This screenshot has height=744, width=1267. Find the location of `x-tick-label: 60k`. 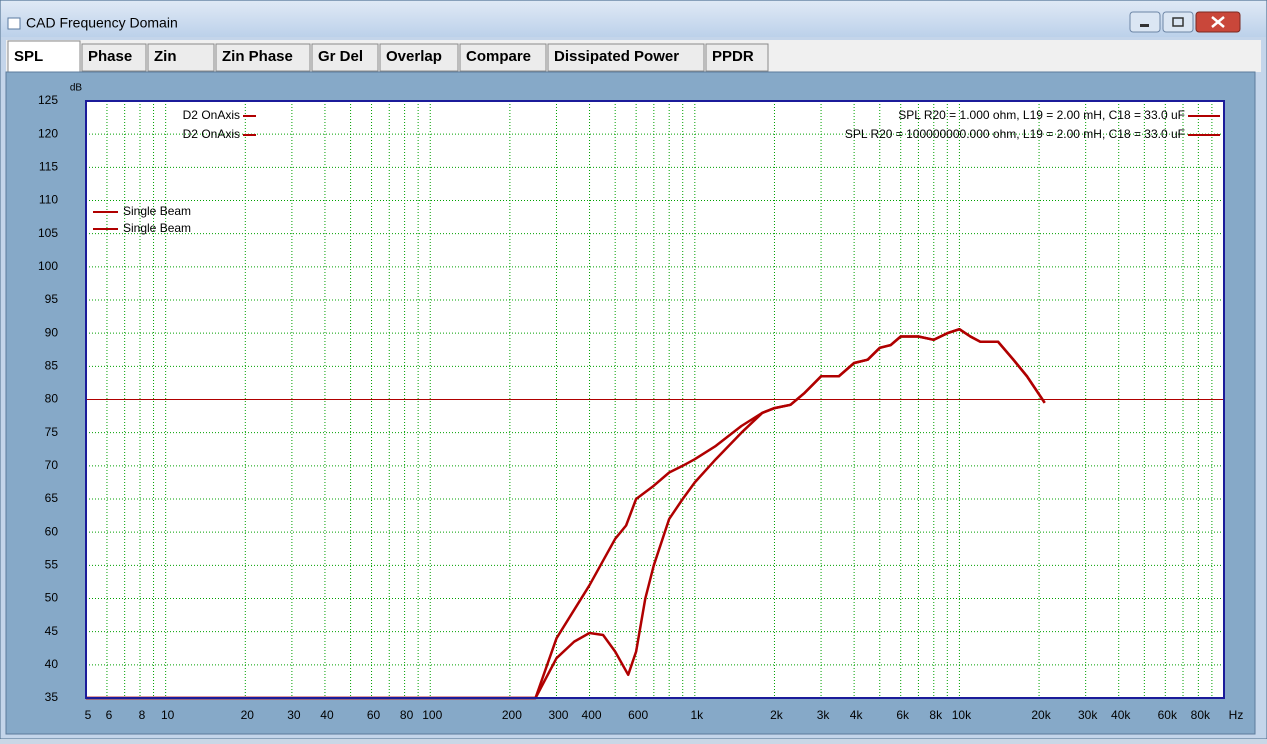

x-tick-label: 60k is located at coordinates (1168, 715).